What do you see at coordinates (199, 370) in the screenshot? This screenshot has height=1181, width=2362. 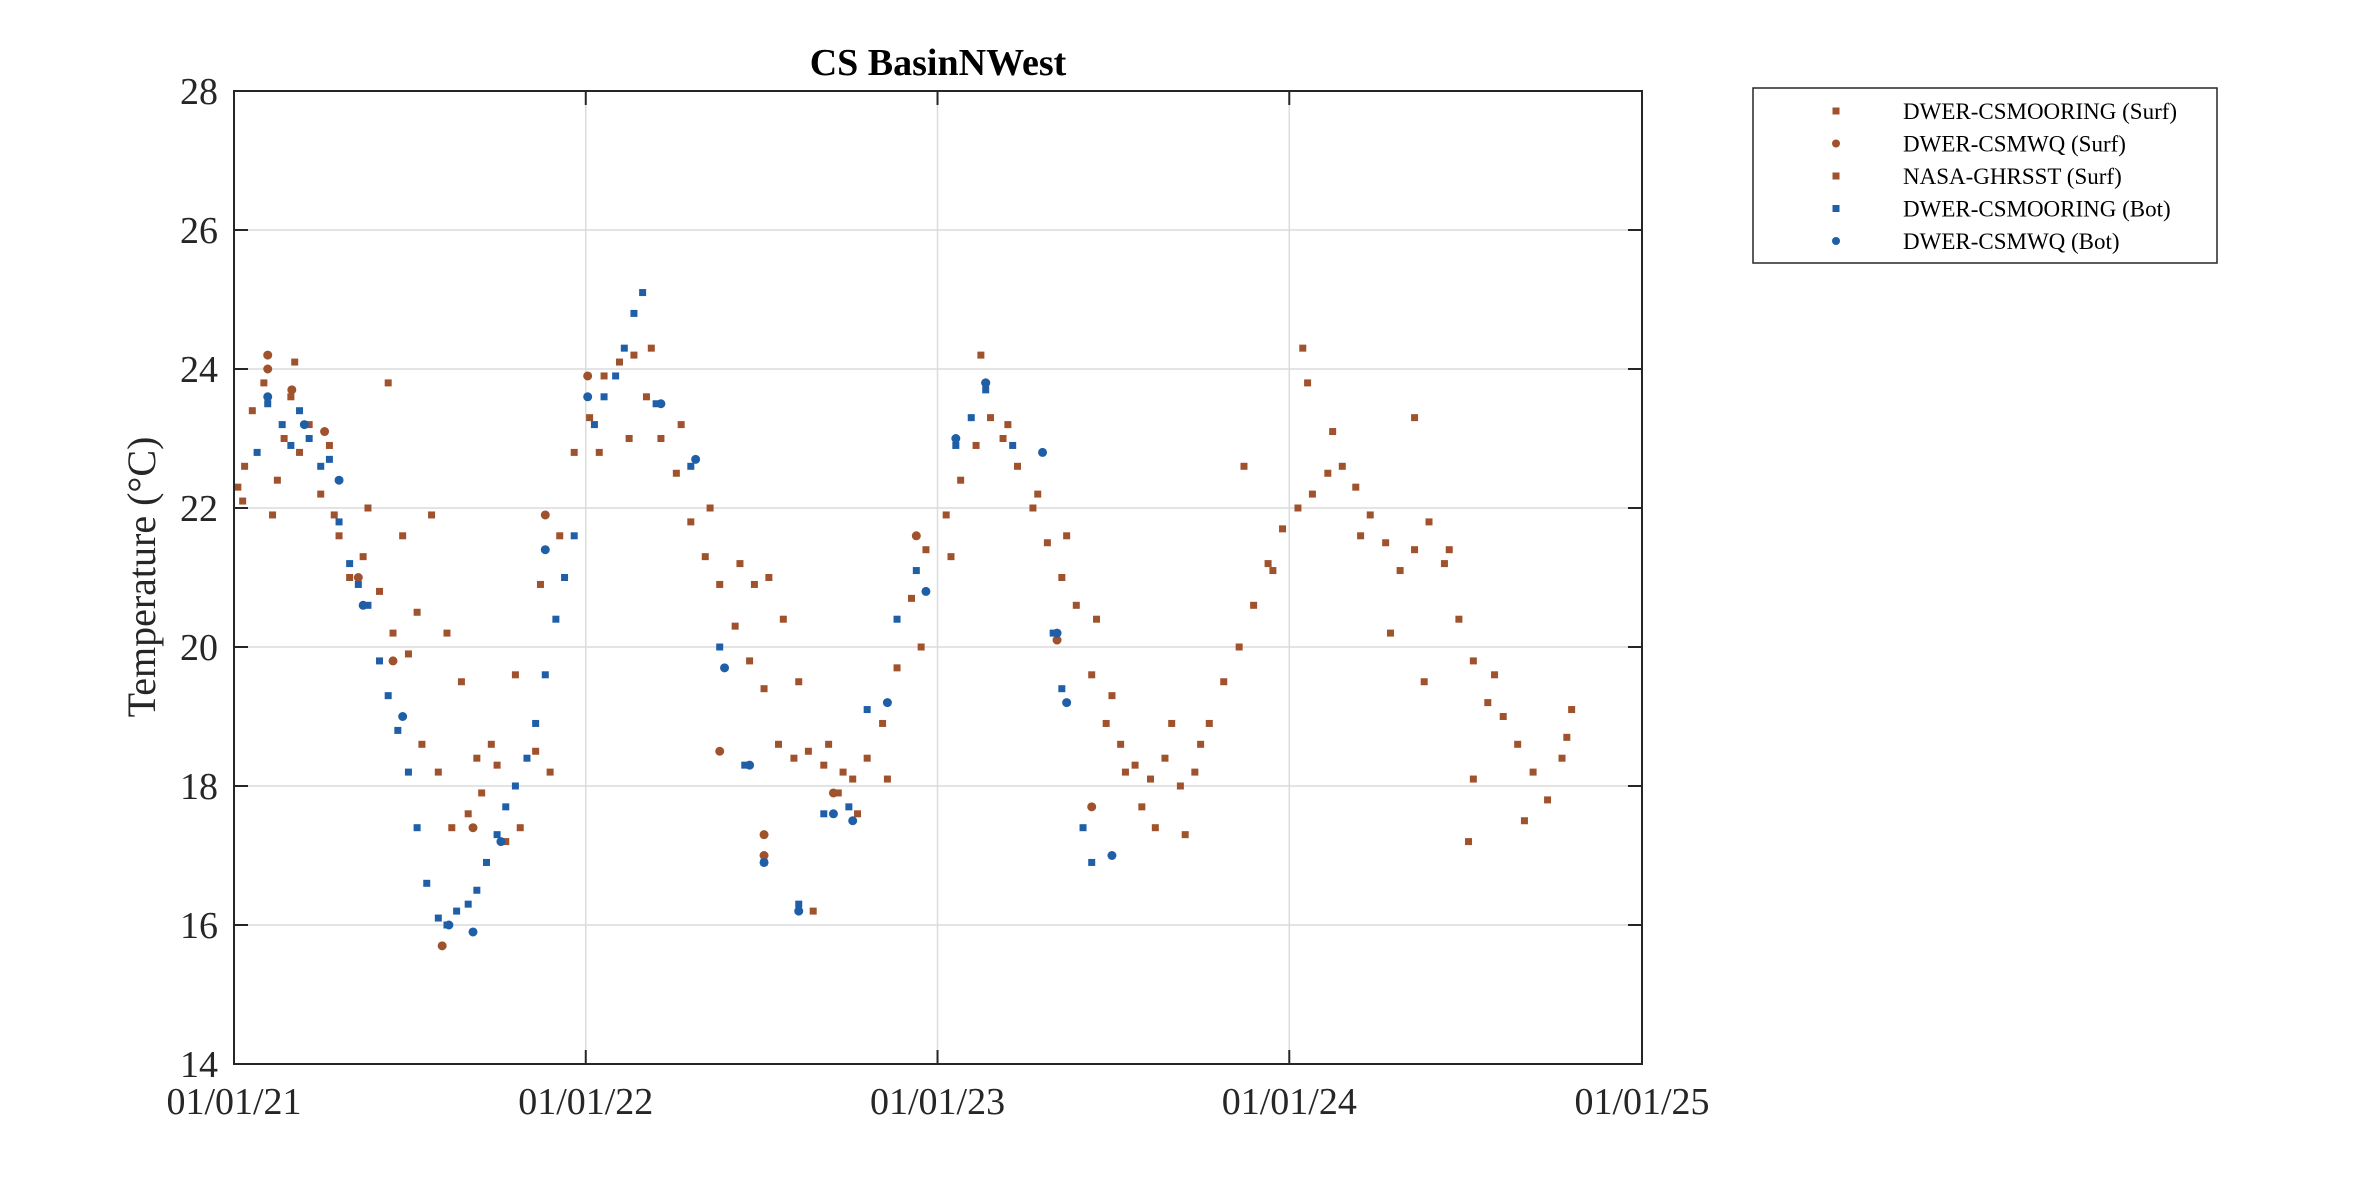 I see `y-tick-label: 24` at bounding box center [199, 370].